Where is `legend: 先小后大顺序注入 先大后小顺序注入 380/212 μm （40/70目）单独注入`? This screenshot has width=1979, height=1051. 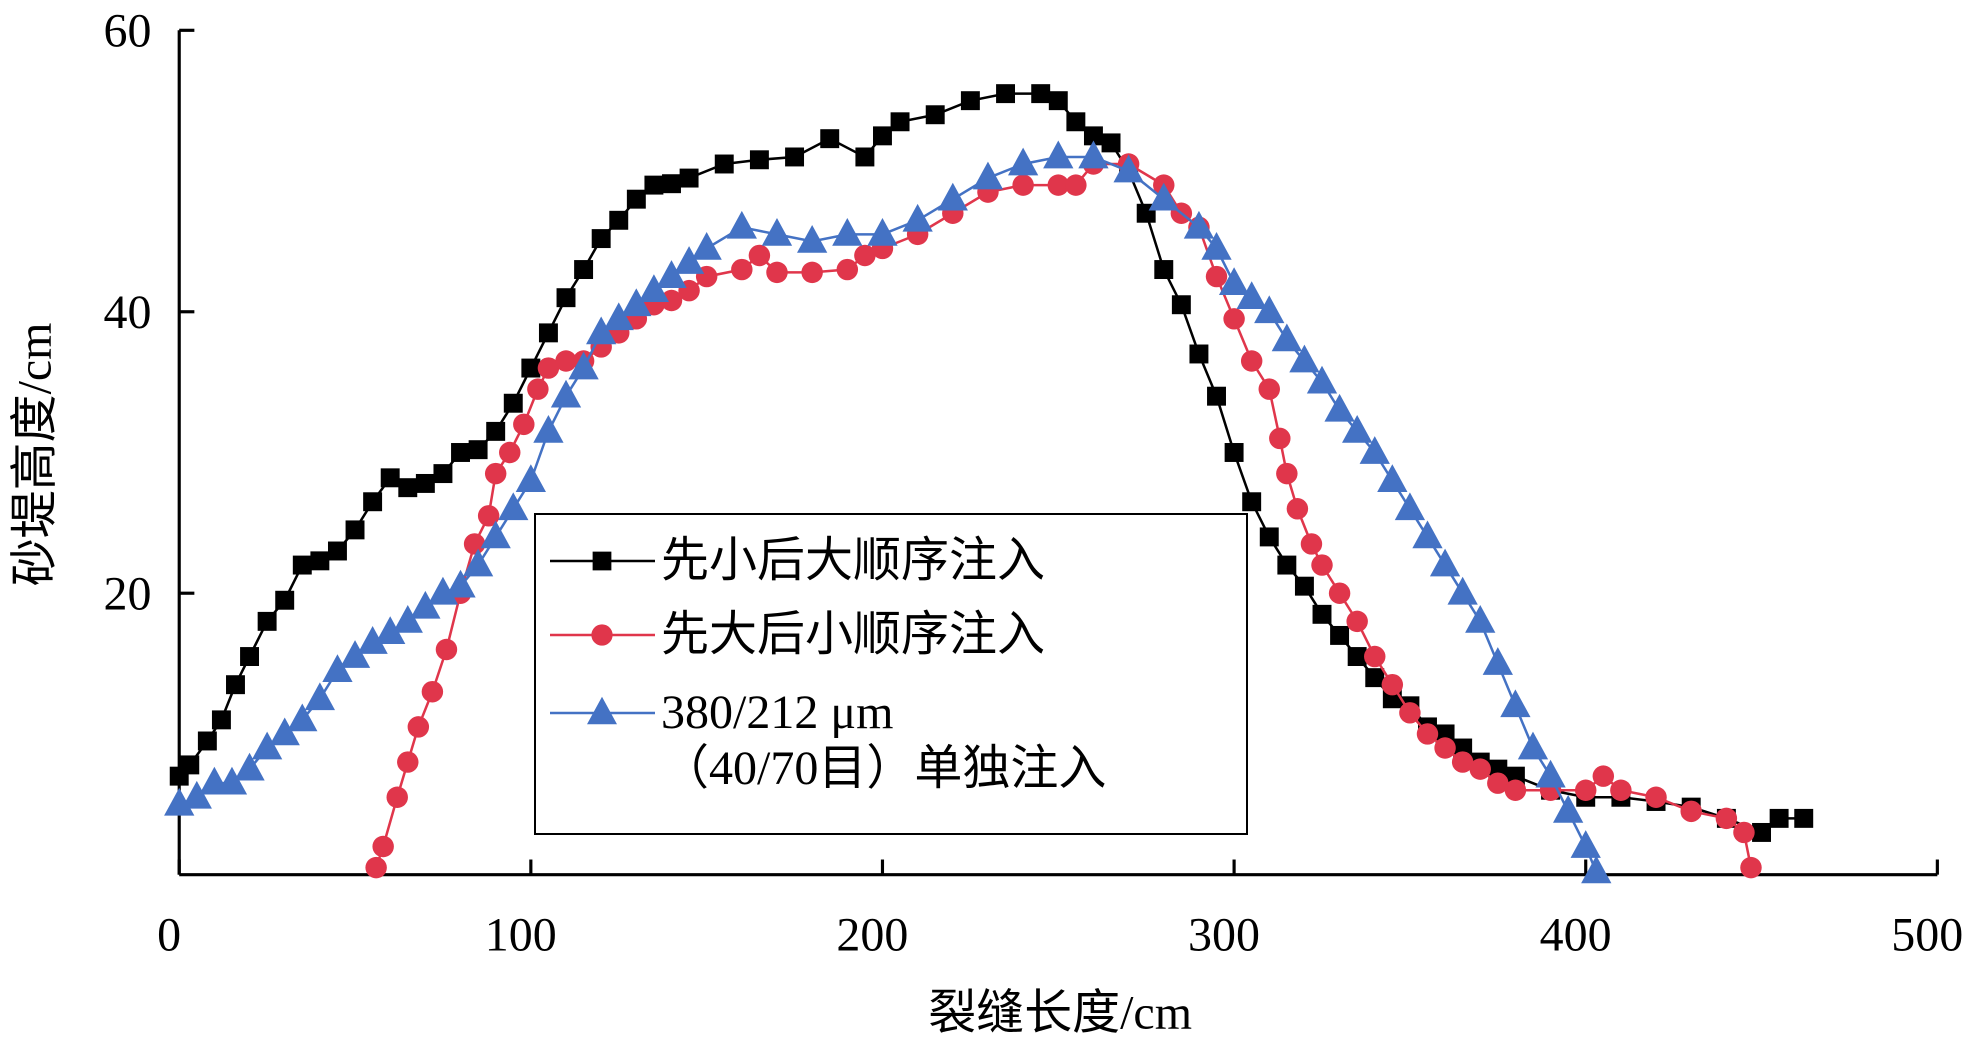
legend: 先小后大顺序注入 先大后小顺序注入 380/212 μm （40/70目）单独注入 is located at coordinates (891, 674).